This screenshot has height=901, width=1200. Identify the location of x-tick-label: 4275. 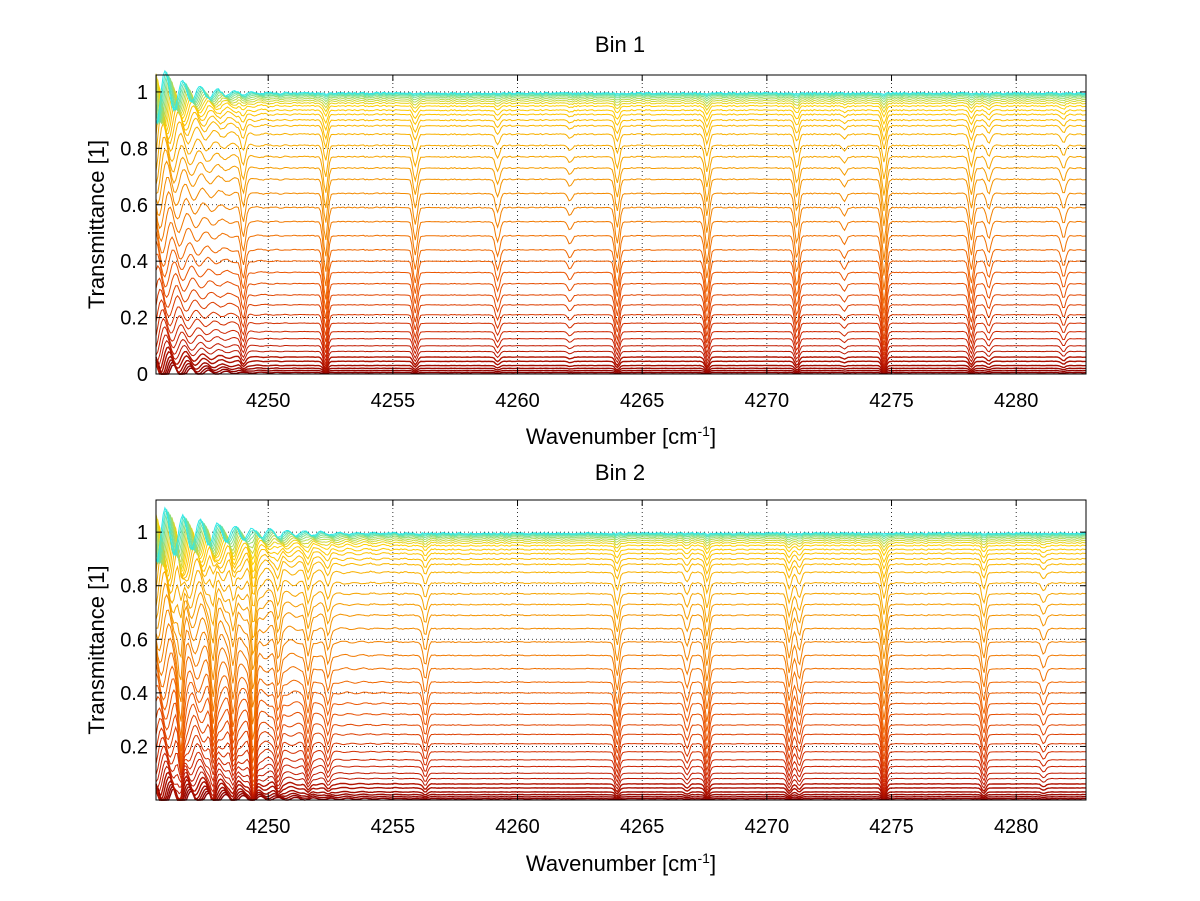
(891, 827).